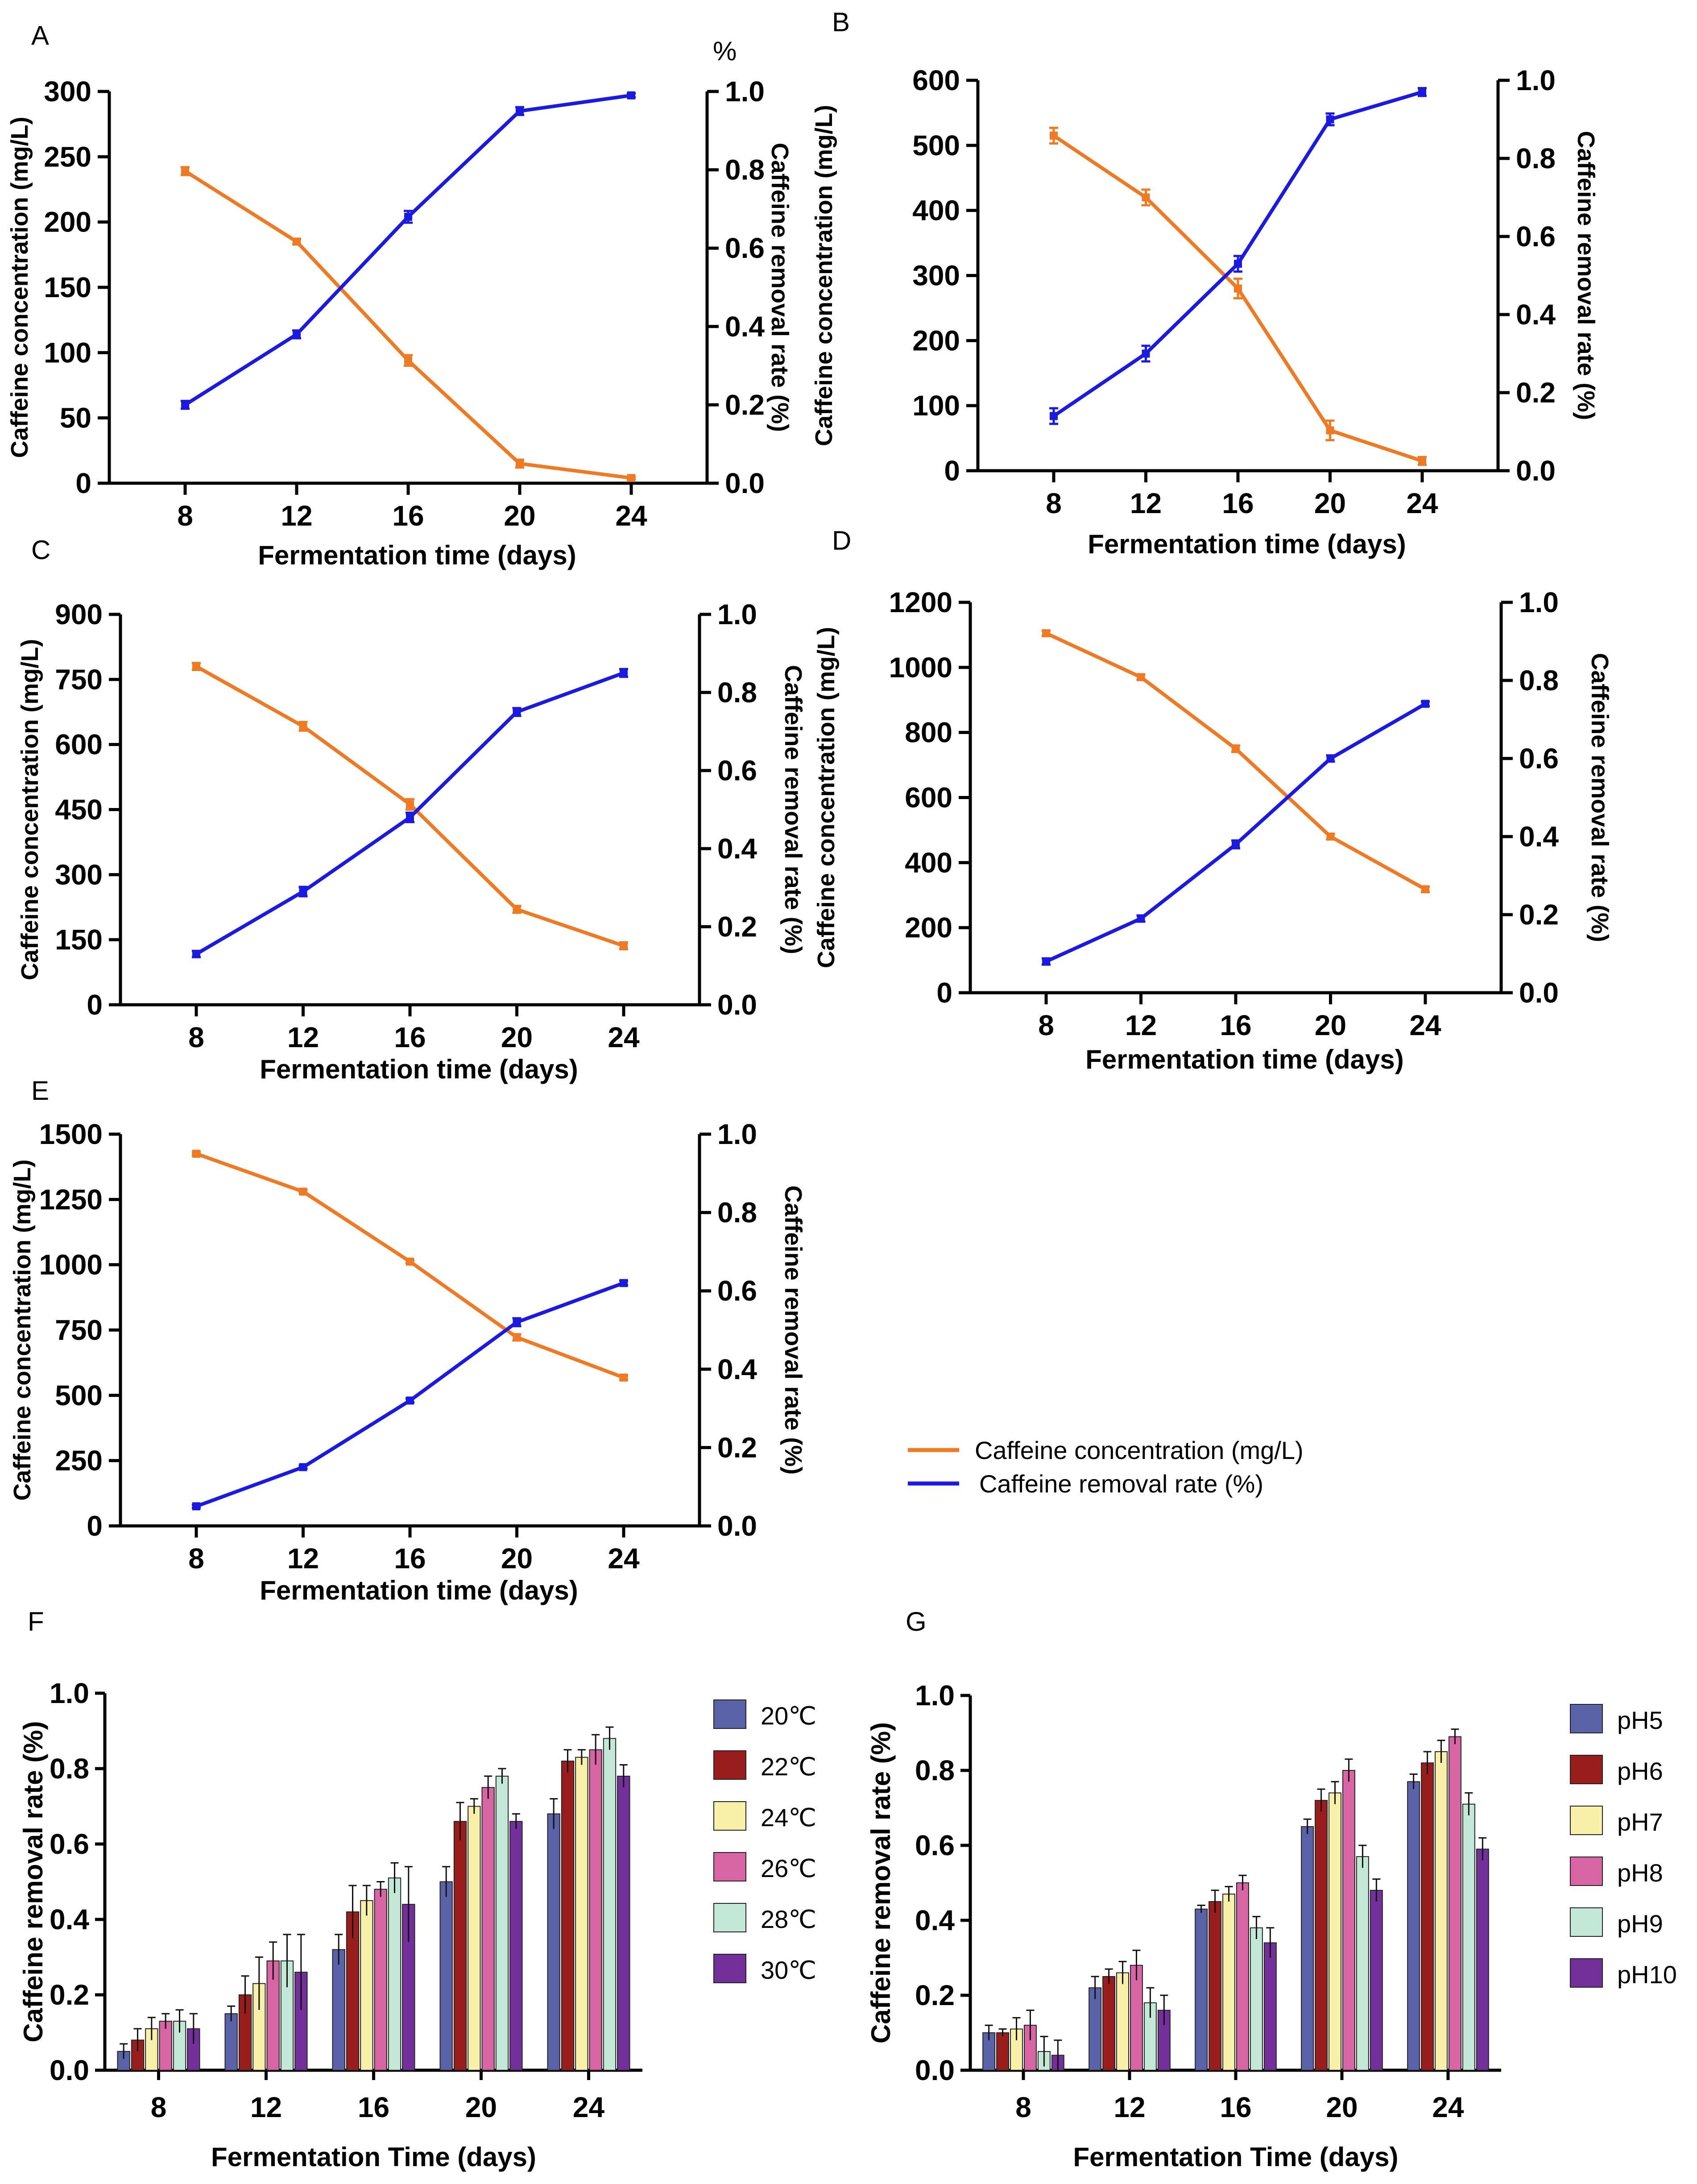 This screenshot has width=1697, height=2184. I want to click on y-left-tick-label: 50, so click(75, 418).